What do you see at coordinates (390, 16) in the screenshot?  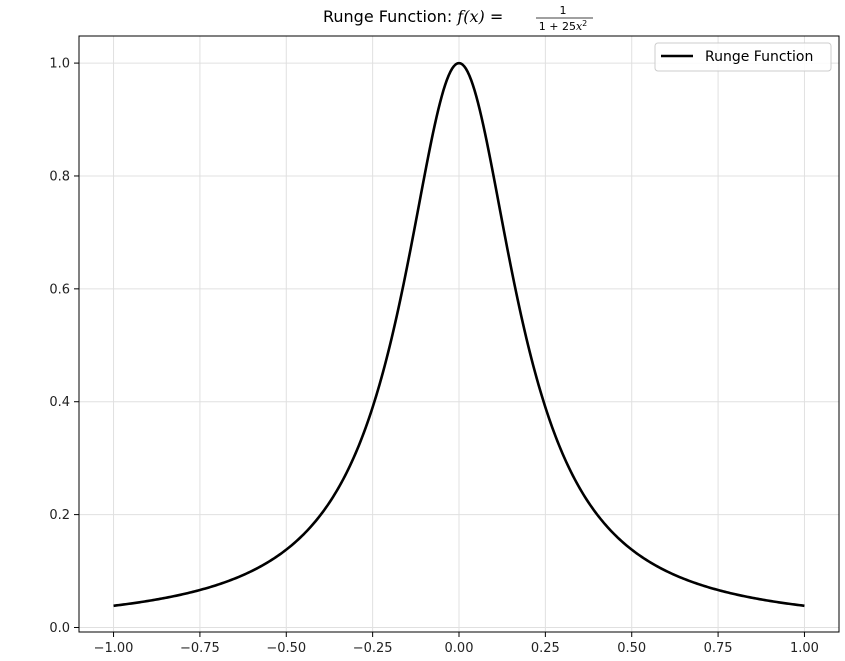 I see `chart-title-prefix: Runge Function:` at bounding box center [390, 16].